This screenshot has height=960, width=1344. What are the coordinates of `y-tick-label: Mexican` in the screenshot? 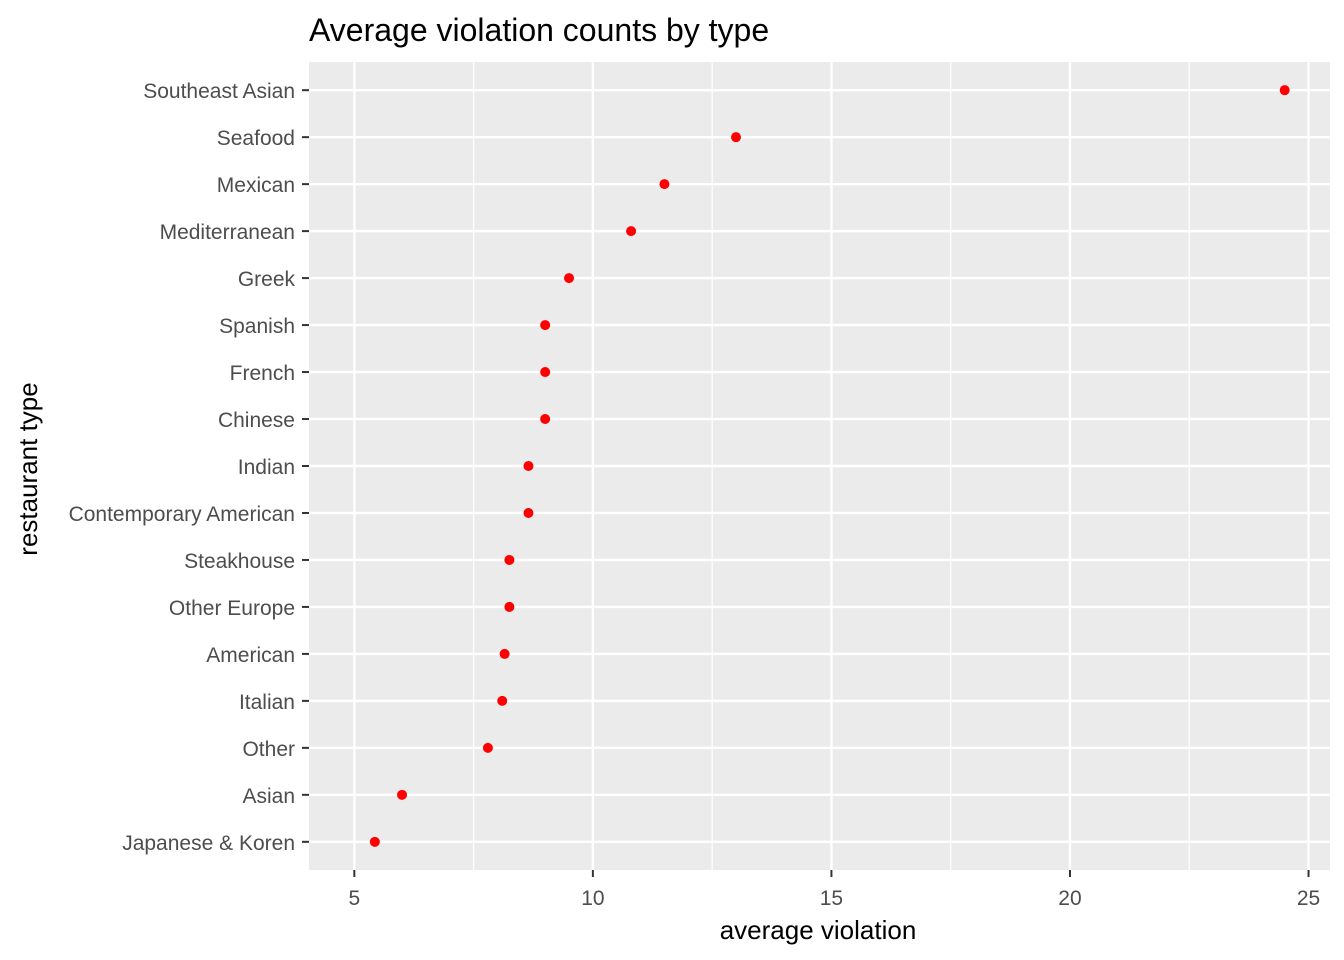 It's located at (256, 185).